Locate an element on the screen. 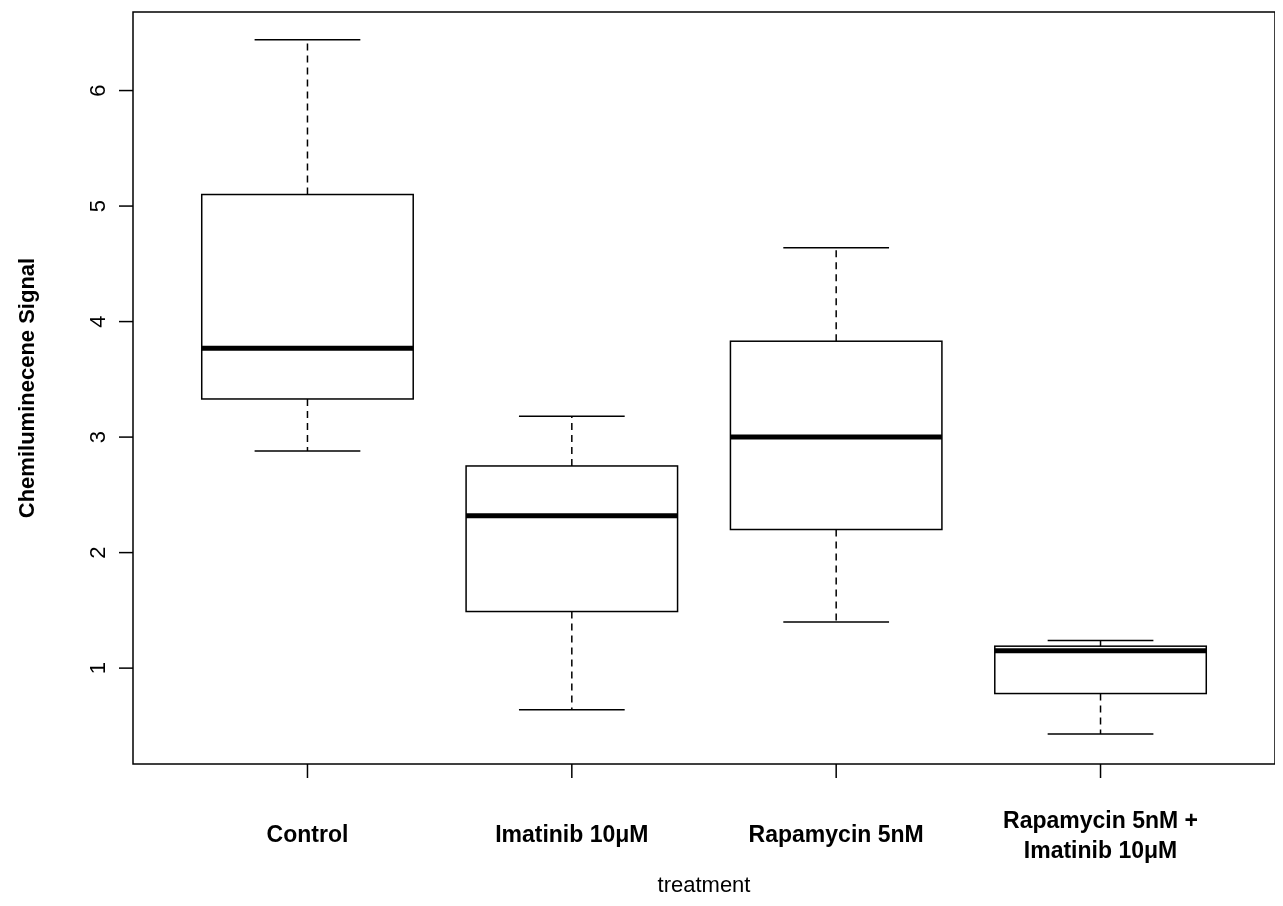  y-tick-label: 3 is located at coordinates (97, 437).